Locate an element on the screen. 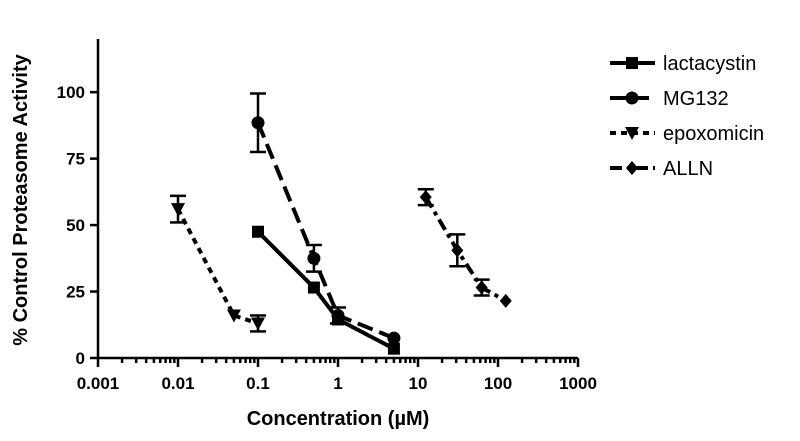 This screenshot has width=800, height=441. x-tick-label: 0.001 is located at coordinates (98, 383).